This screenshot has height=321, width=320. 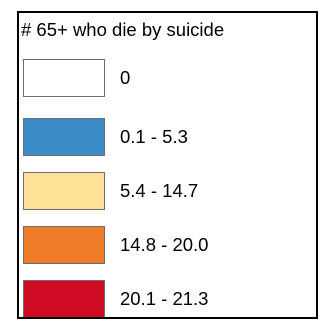 I want to click on legend-label-4: 20.1 - 21.3, so click(x=164, y=298).